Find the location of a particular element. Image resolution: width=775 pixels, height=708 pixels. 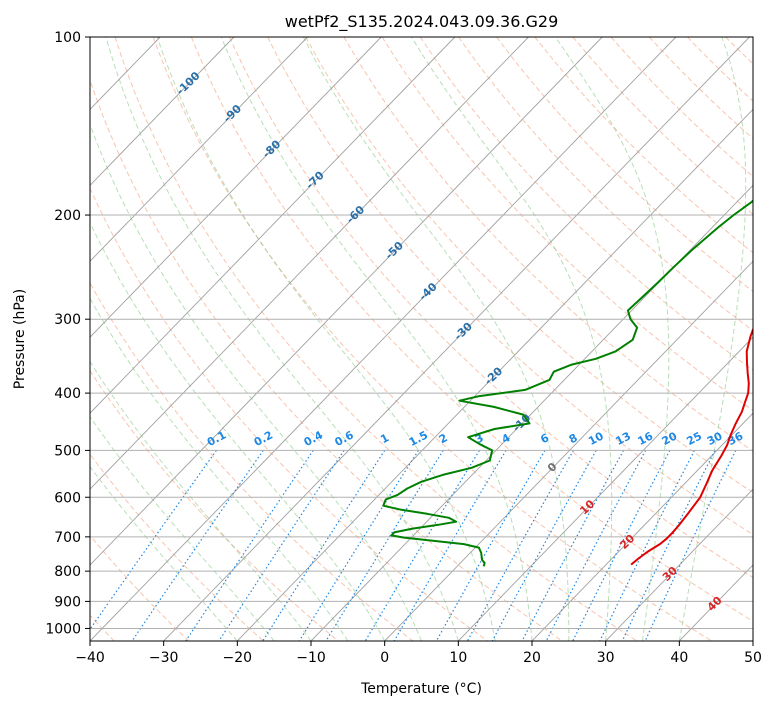

y-tick-label: 600 is located at coordinates (67, 498).